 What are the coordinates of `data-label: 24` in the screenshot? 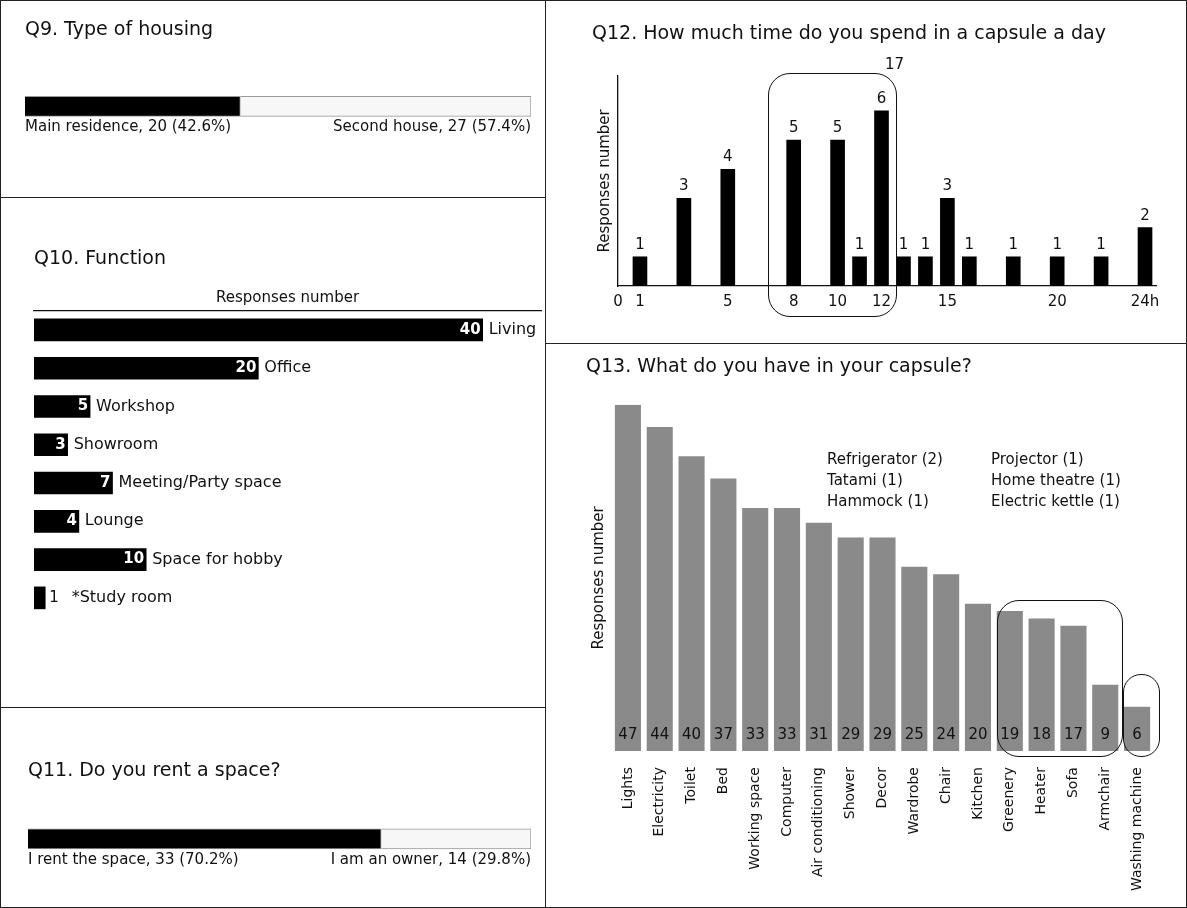 It's located at (946, 733).